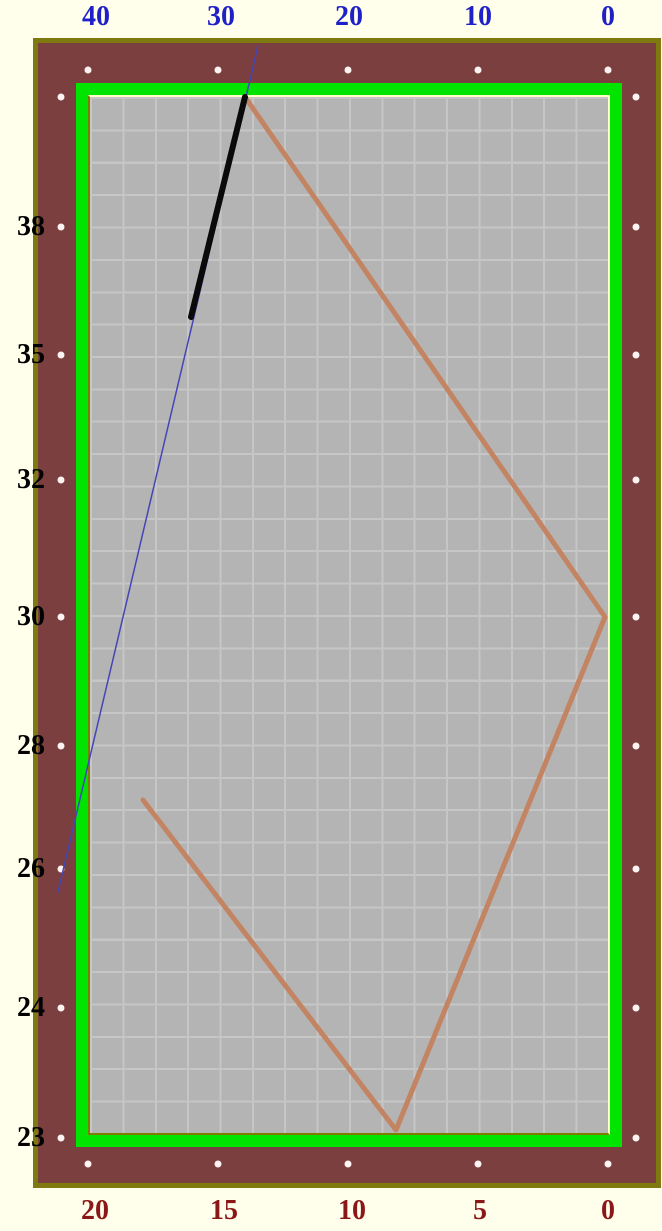  What do you see at coordinates (478, 16) in the screenshot?
I see `top-scale-number: 10` at bounding box center [478, 16].